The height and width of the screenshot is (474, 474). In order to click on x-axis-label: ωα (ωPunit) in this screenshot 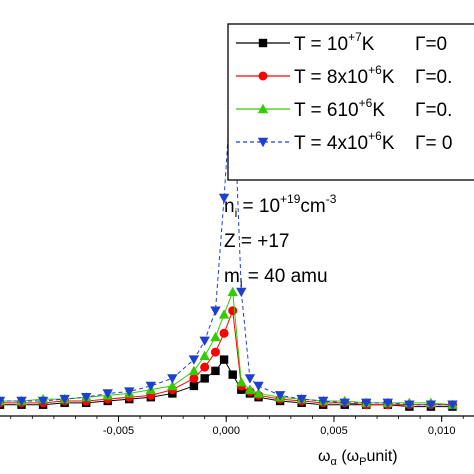, I will do `click(358, 458)`.